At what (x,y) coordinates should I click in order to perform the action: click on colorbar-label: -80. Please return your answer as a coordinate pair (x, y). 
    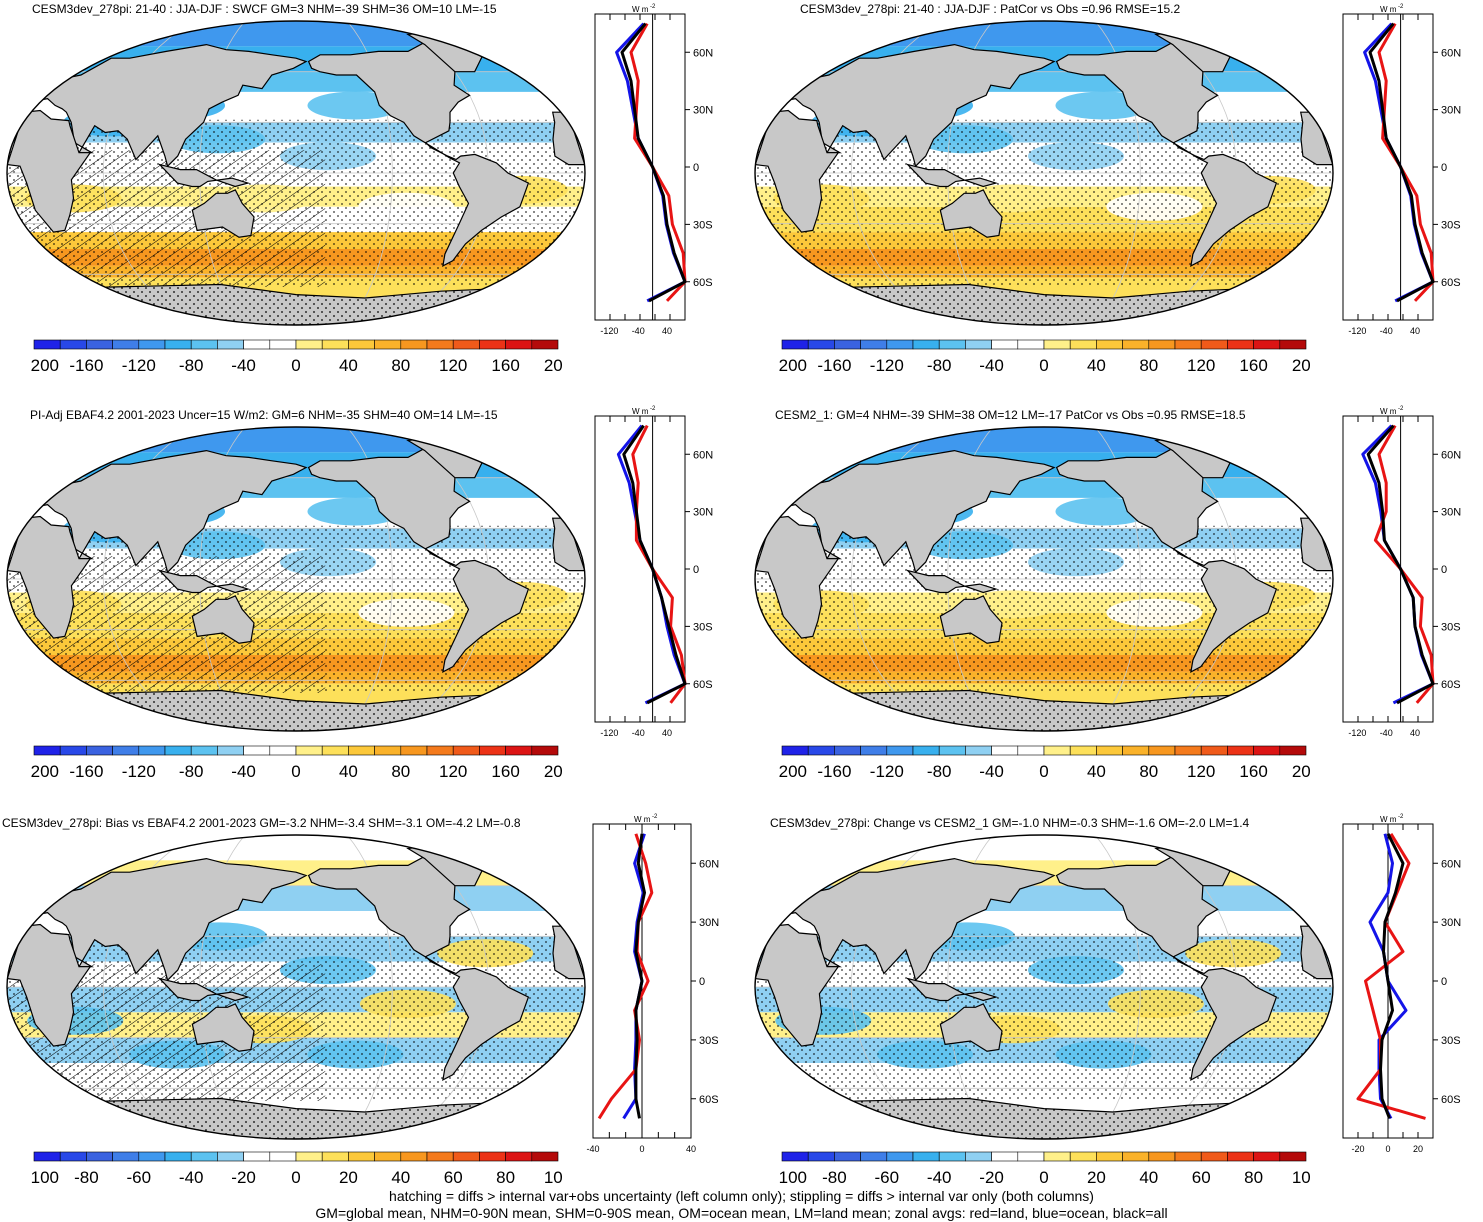
    Looking at the image, I should click on (86, 1177).